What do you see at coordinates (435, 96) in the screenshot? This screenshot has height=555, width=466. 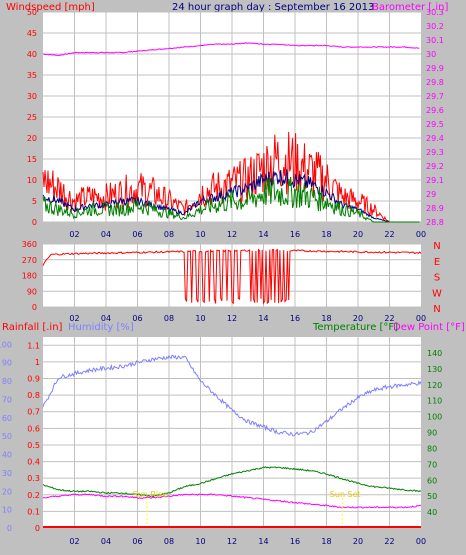 I see `barometer-tick-label: 29.7` at bounding box center [435, 96].